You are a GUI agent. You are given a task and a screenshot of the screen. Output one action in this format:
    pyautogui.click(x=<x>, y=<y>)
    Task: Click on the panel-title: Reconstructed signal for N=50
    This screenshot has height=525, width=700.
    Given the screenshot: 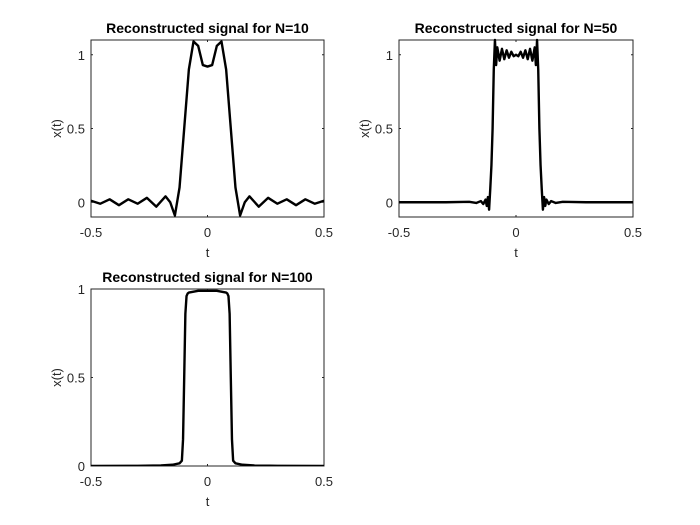 What is the action you would take?
    pyautogui.click(x=516, y=28)
    